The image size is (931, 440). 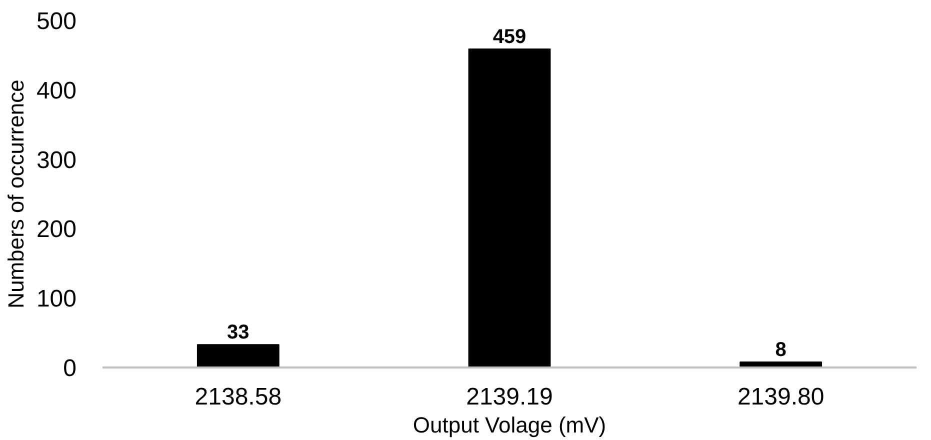 What do you see at coordinates (70, 368) in the screenshot?
I see `y-tick-label: 0` at bounding box center [70, 368].